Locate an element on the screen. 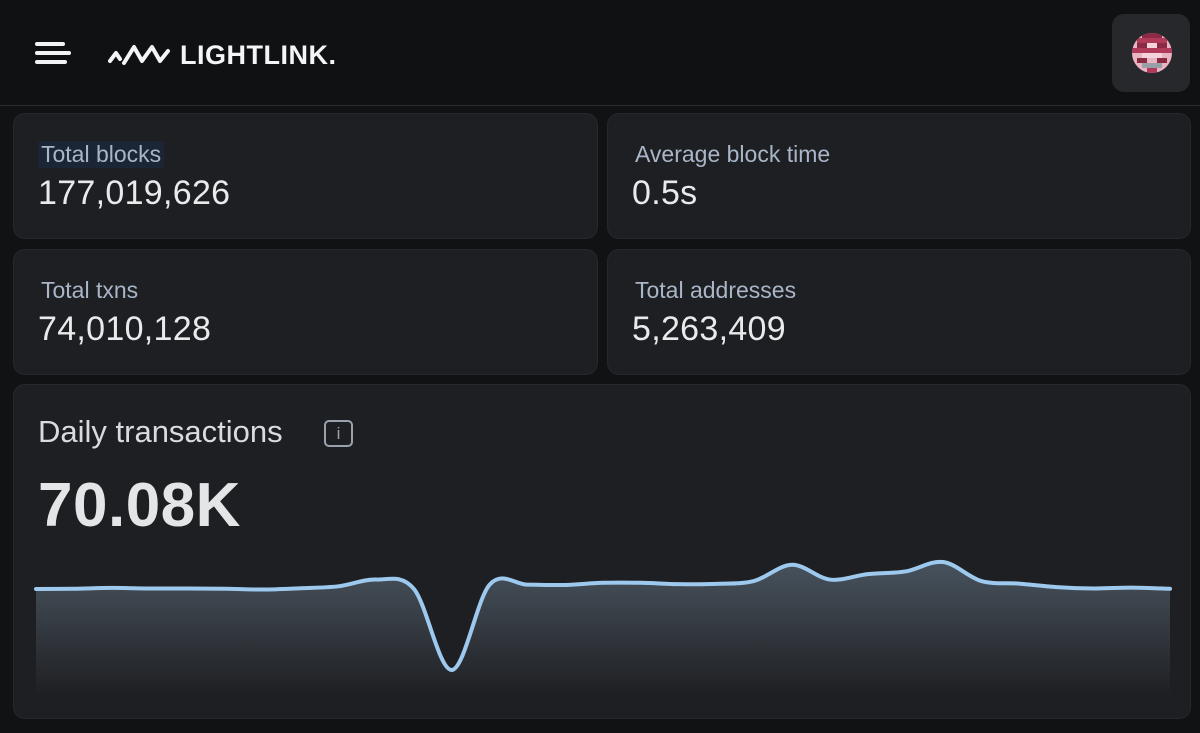 The height and width of the screenshot is (733, 1200). hamburger-menu-icon is located at coordinates (52, 53).